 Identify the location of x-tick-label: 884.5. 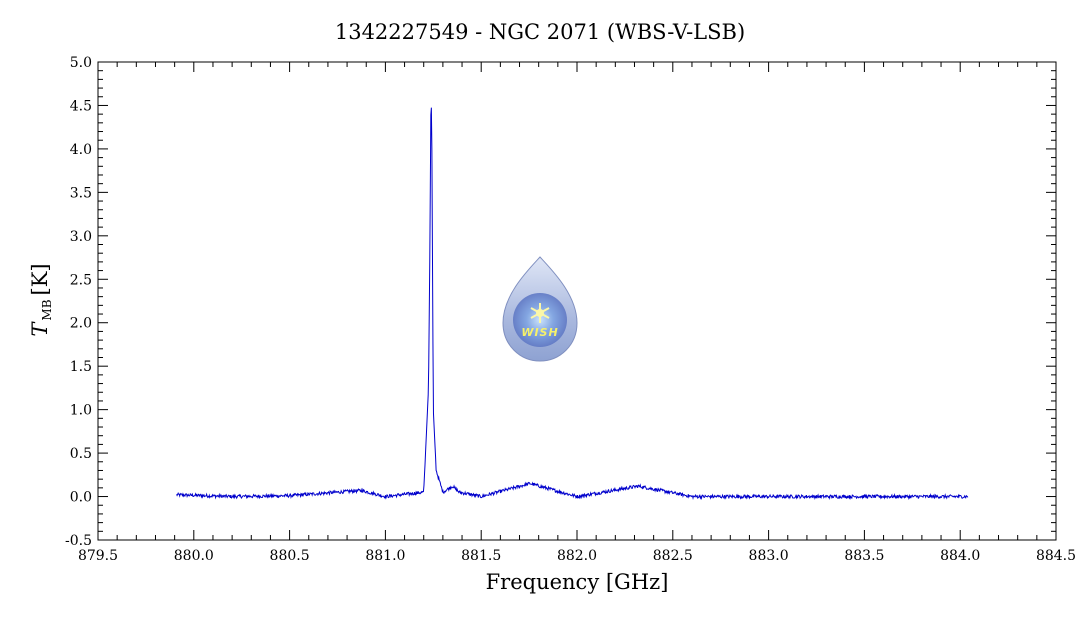
(1056, 556).